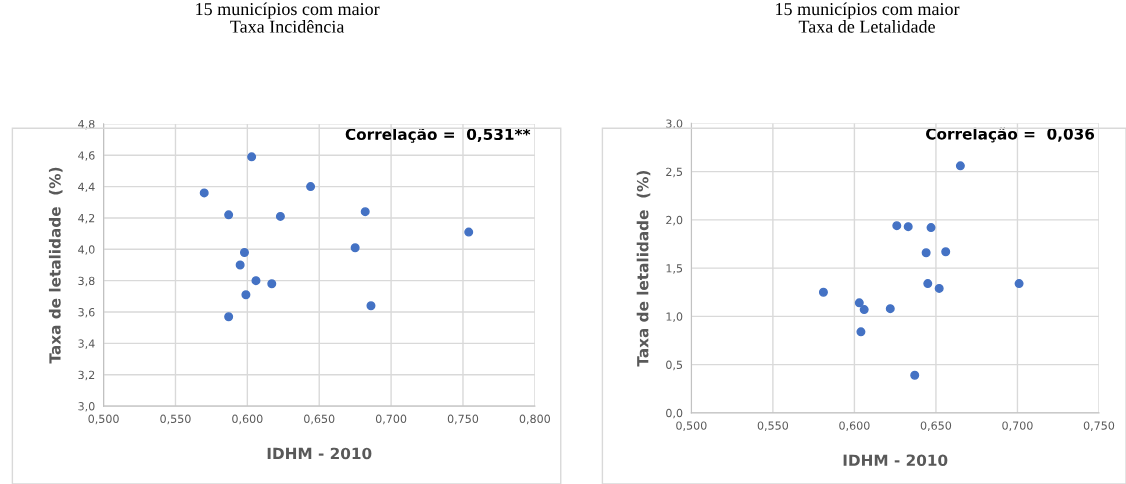 Image resolution: width=1126 pixels, height=484 pixels. What do you see at coordinates (86, 312) in the screenshot?
I see `y-tick-label: 3,6` at bounding box center [86, 312].